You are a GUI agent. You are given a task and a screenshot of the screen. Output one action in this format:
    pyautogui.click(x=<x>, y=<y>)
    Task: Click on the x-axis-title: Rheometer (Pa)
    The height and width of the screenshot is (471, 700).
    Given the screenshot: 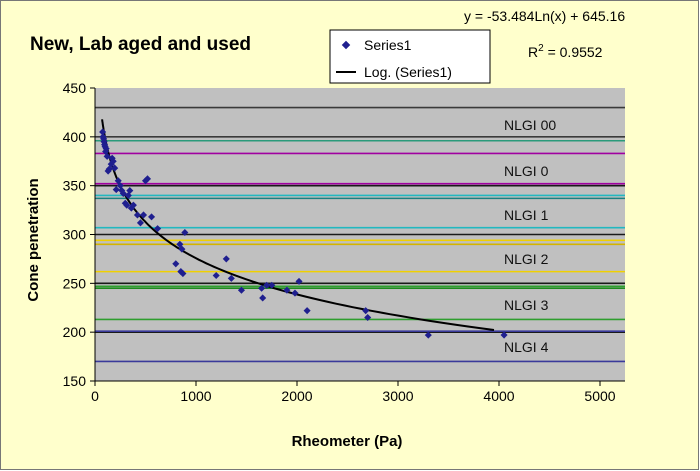 What is the action you would take?
    pyautogui.click(x=347, y=441)
    